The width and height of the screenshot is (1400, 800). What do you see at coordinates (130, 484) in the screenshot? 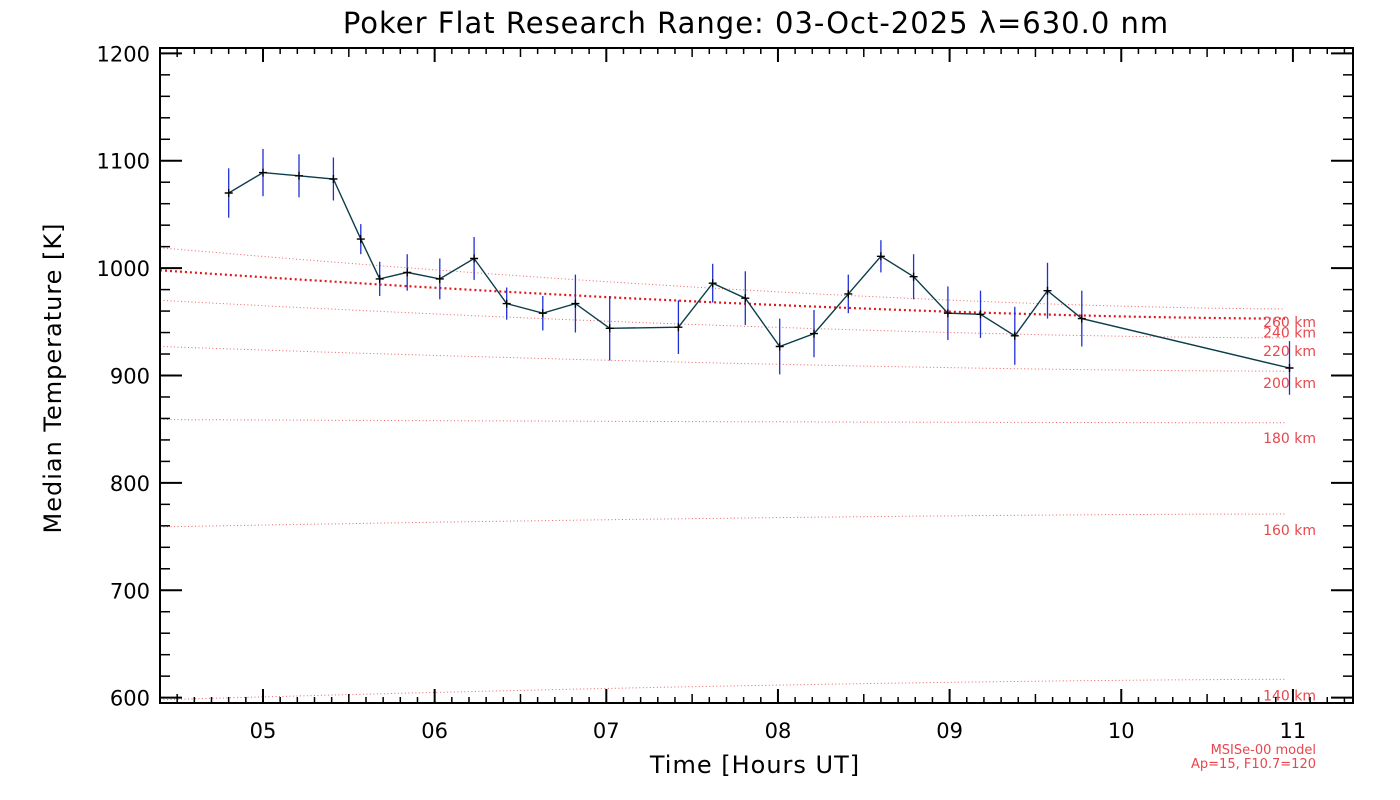
I see `y-tick-label: 800` at bounding box center [130, 484].